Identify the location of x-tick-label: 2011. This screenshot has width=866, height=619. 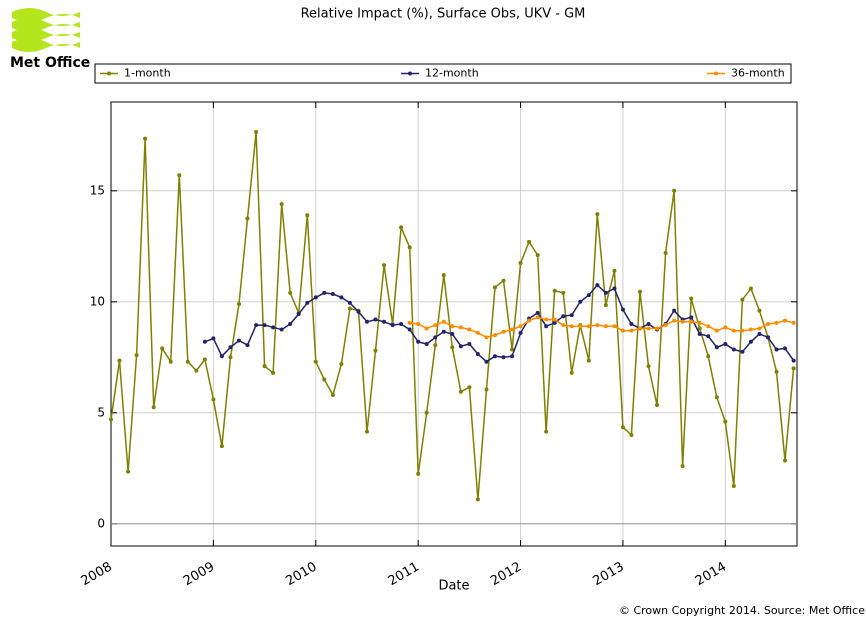
(404, 575).